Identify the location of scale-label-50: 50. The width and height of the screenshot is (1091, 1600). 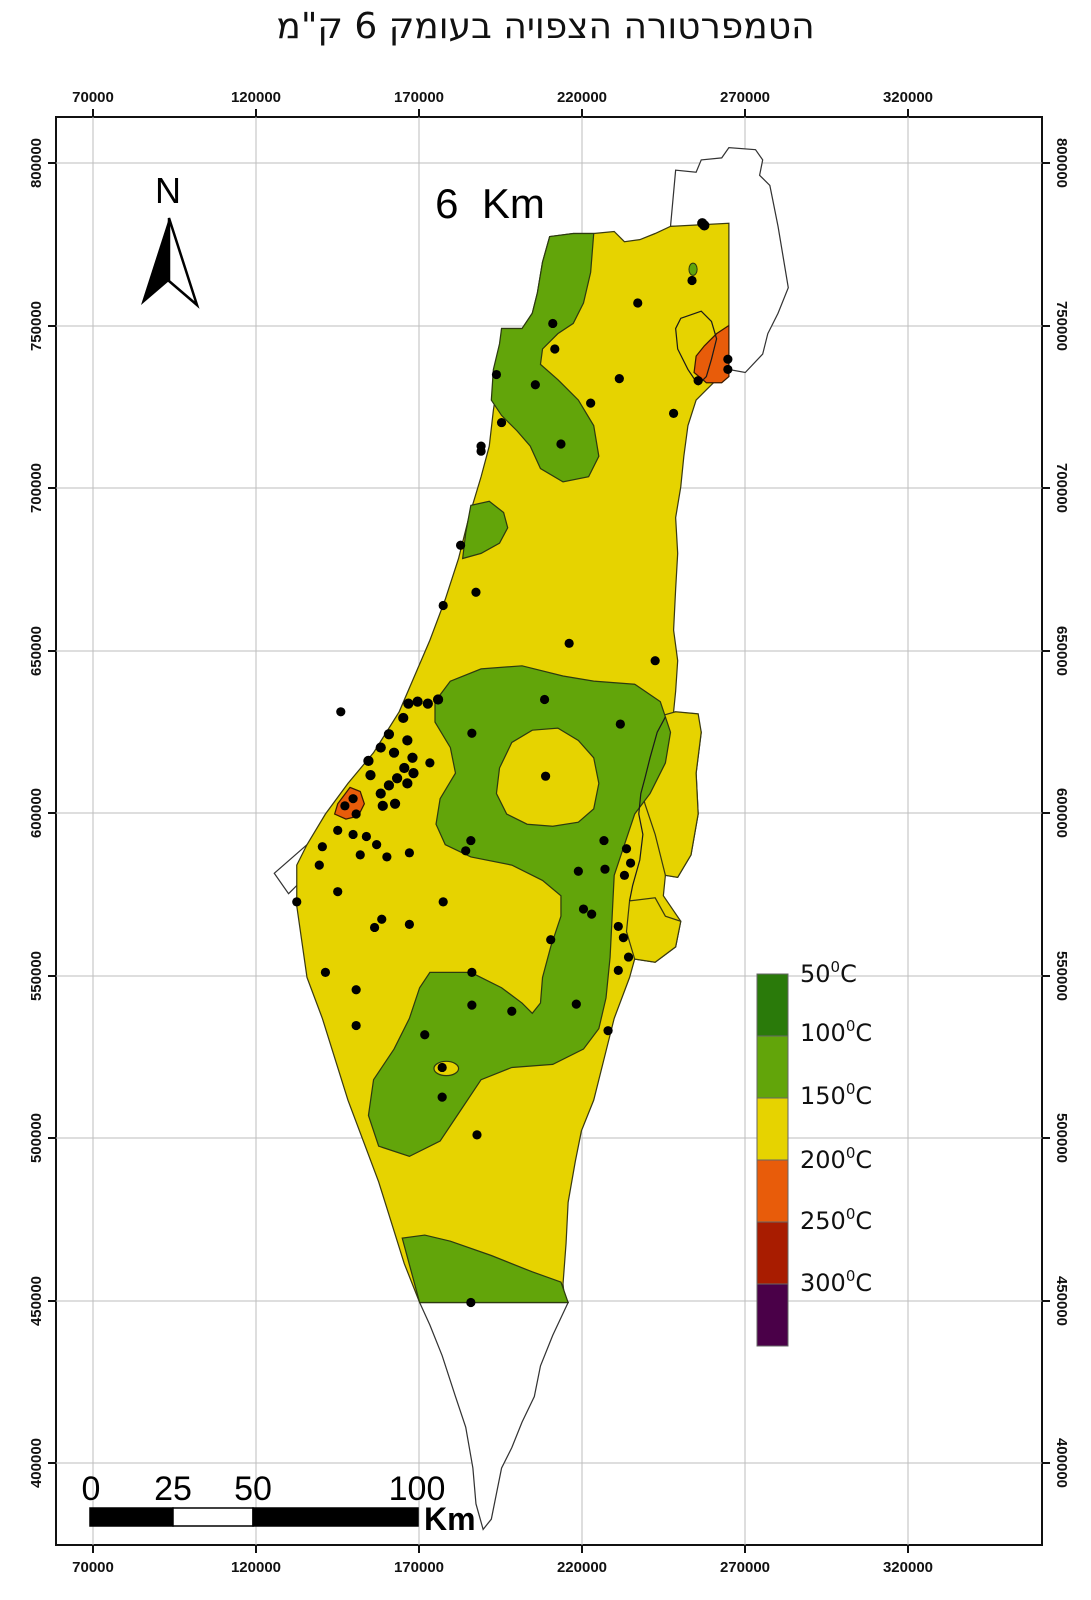
(253, 1489).